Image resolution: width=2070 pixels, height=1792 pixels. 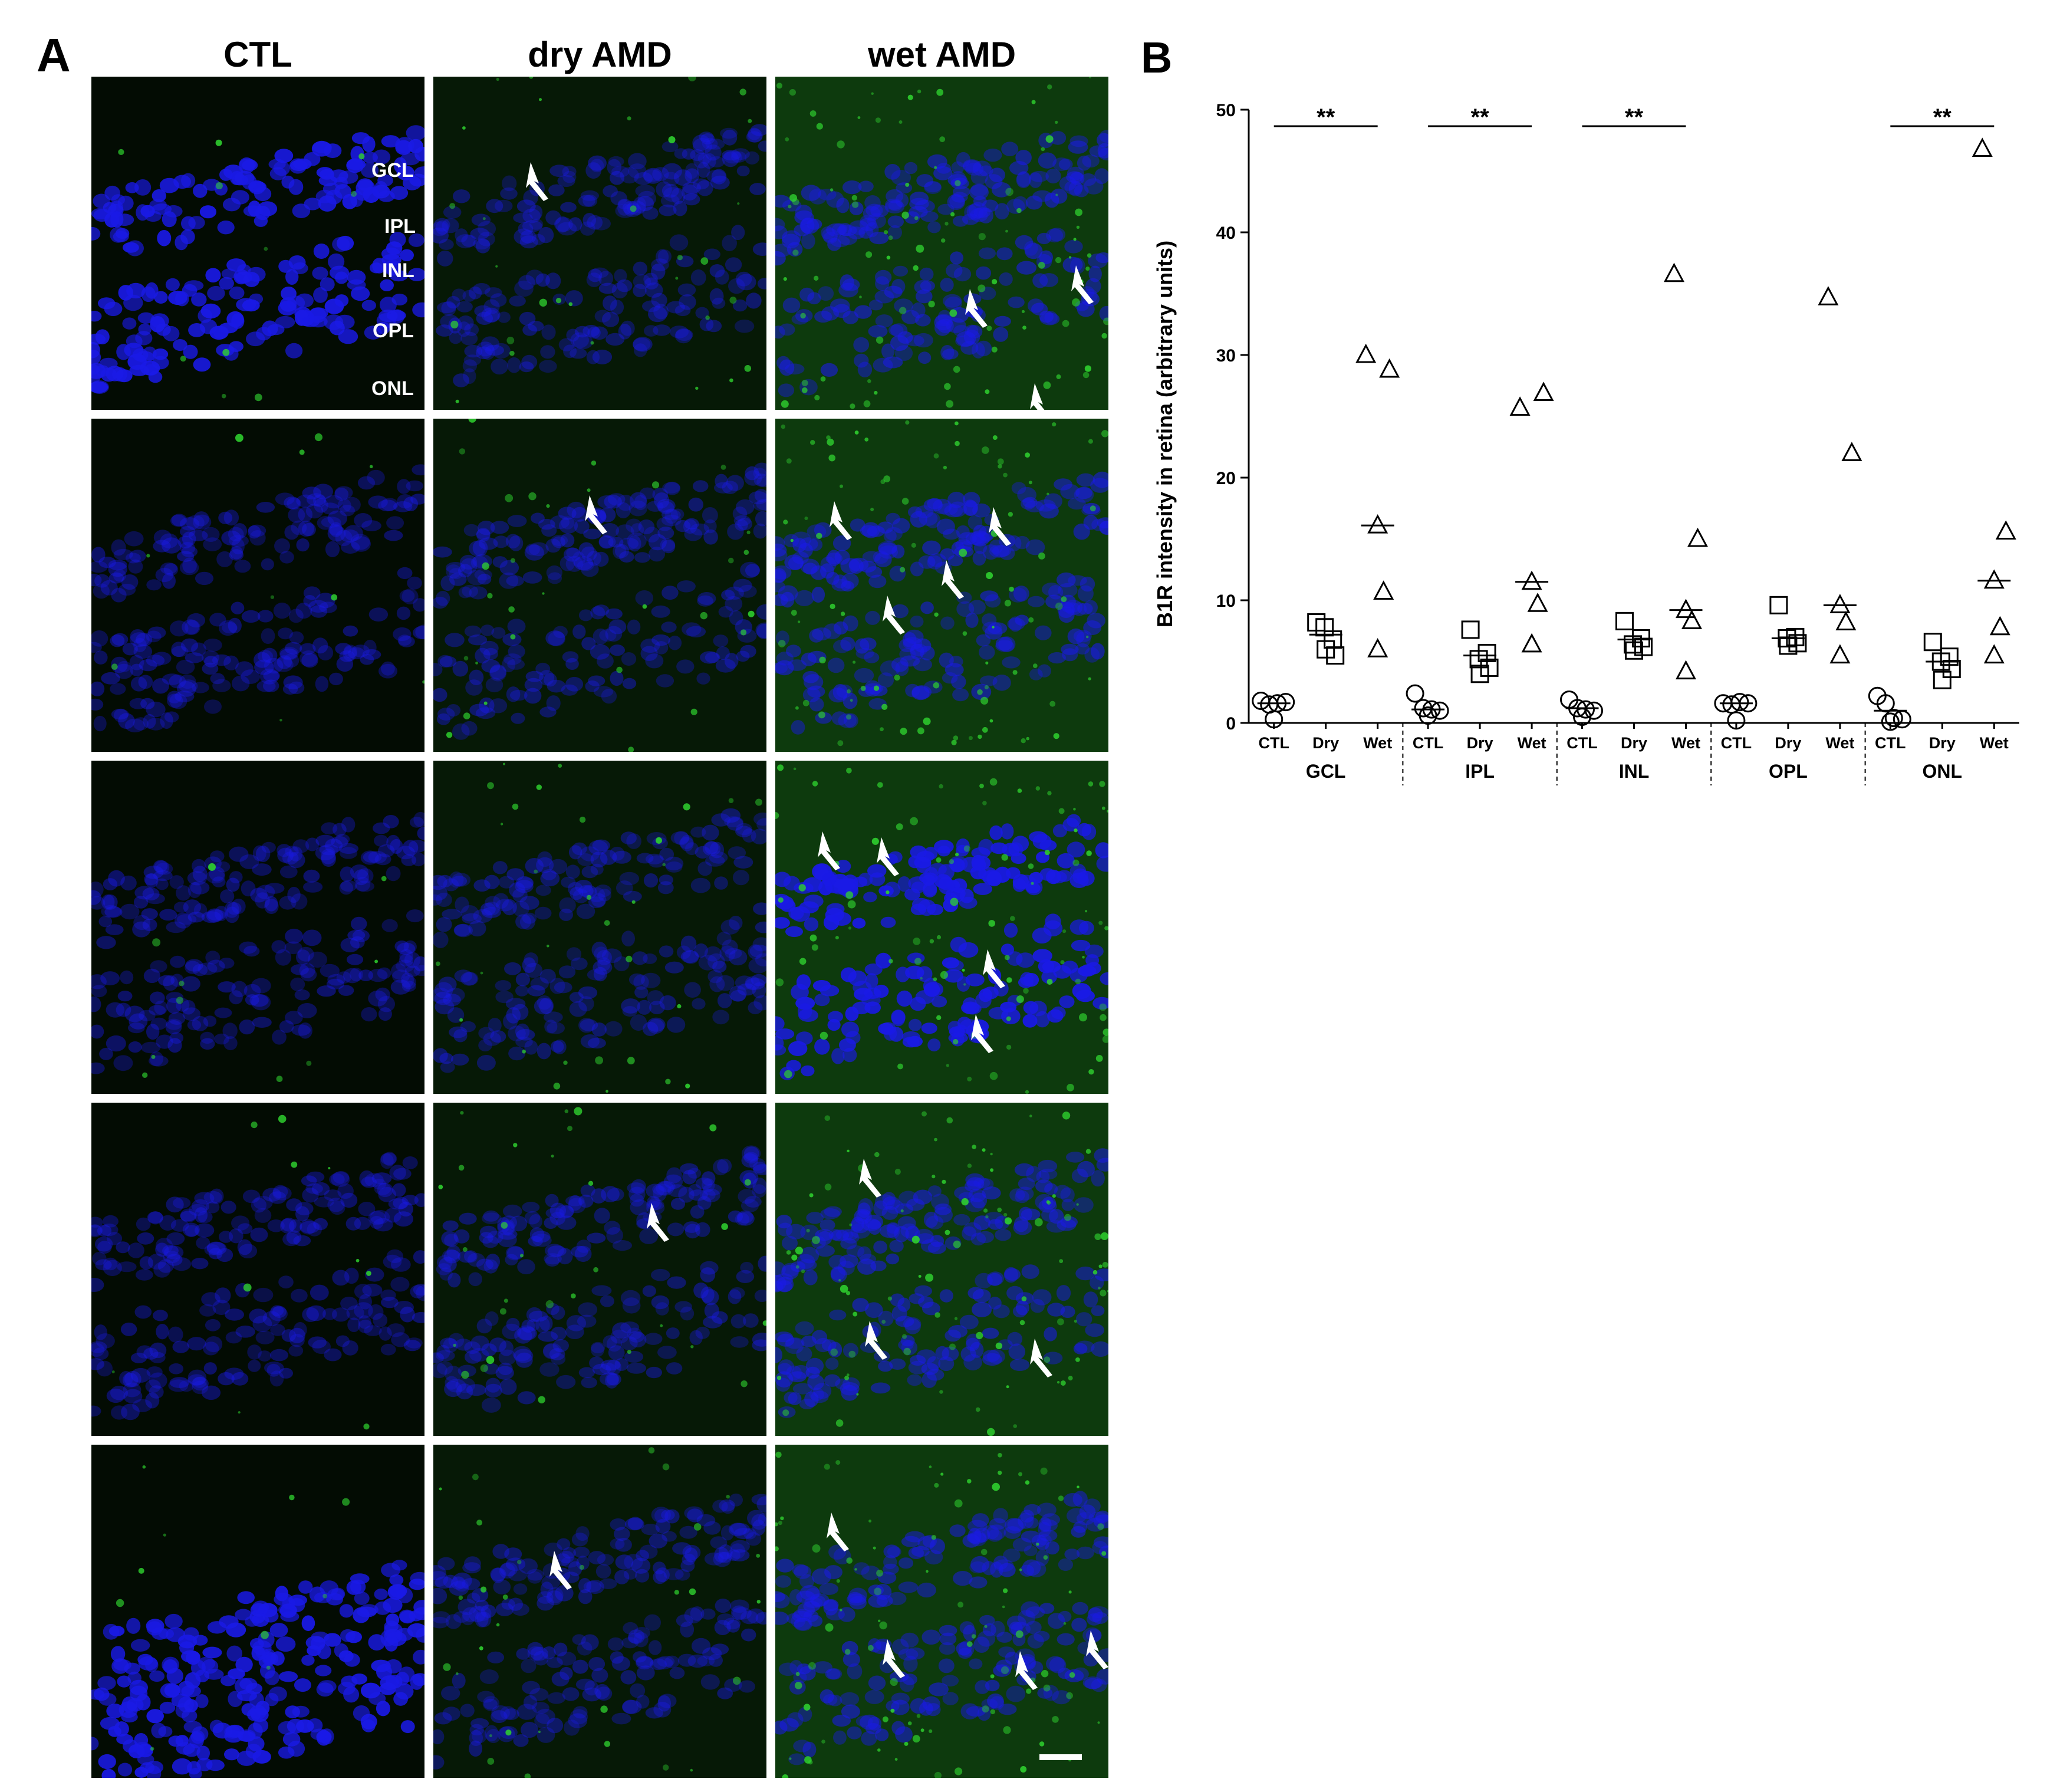 I want to click on arrow-icon, so click(x=841, y=520).